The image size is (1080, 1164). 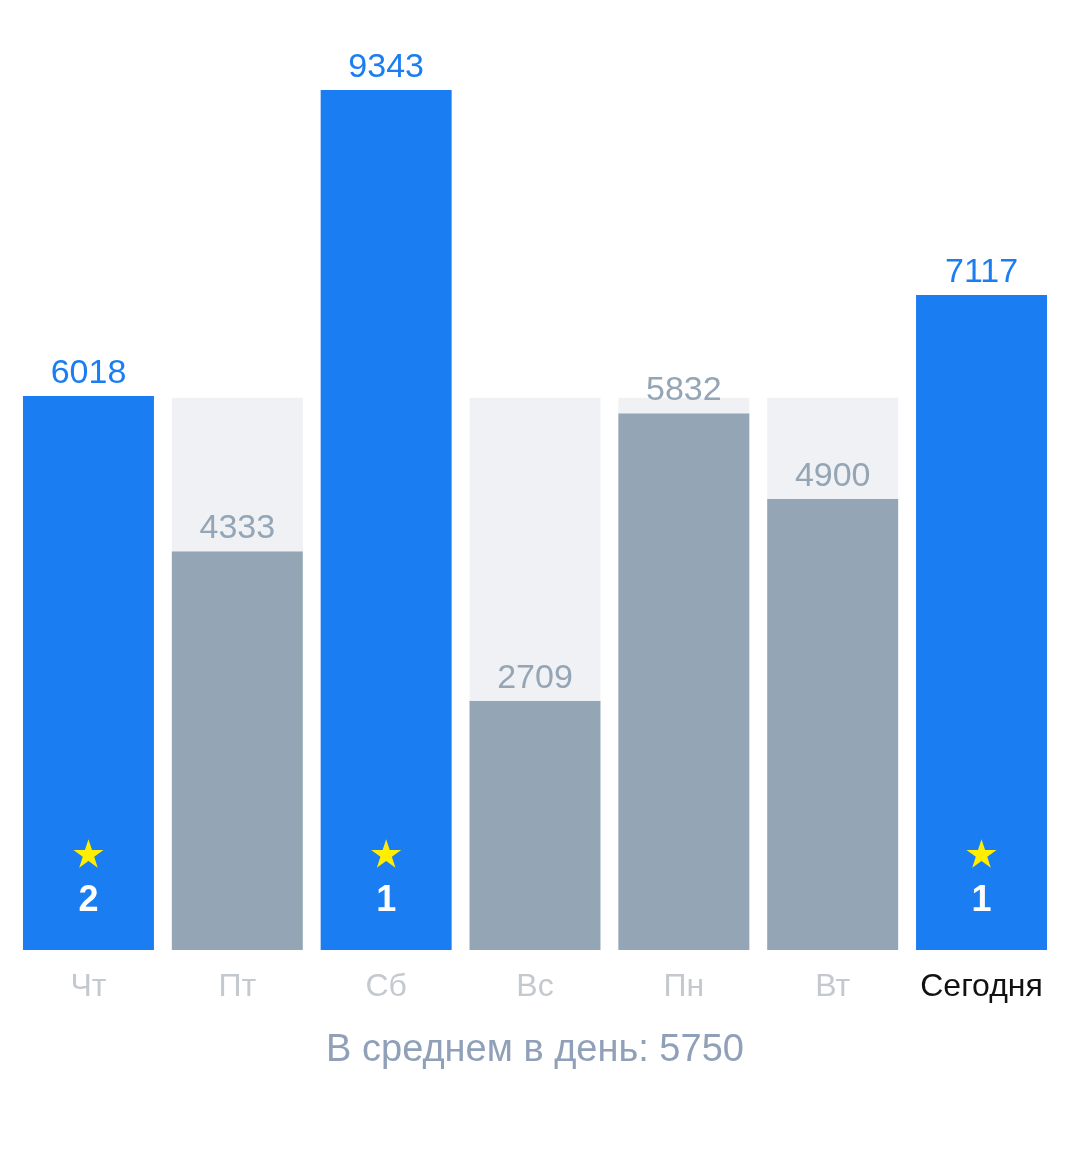 What do you see at coordinates (981, 984) in the screenshot?
I see `x-tick-label: Сегодня` at bounding box center [981, 984].